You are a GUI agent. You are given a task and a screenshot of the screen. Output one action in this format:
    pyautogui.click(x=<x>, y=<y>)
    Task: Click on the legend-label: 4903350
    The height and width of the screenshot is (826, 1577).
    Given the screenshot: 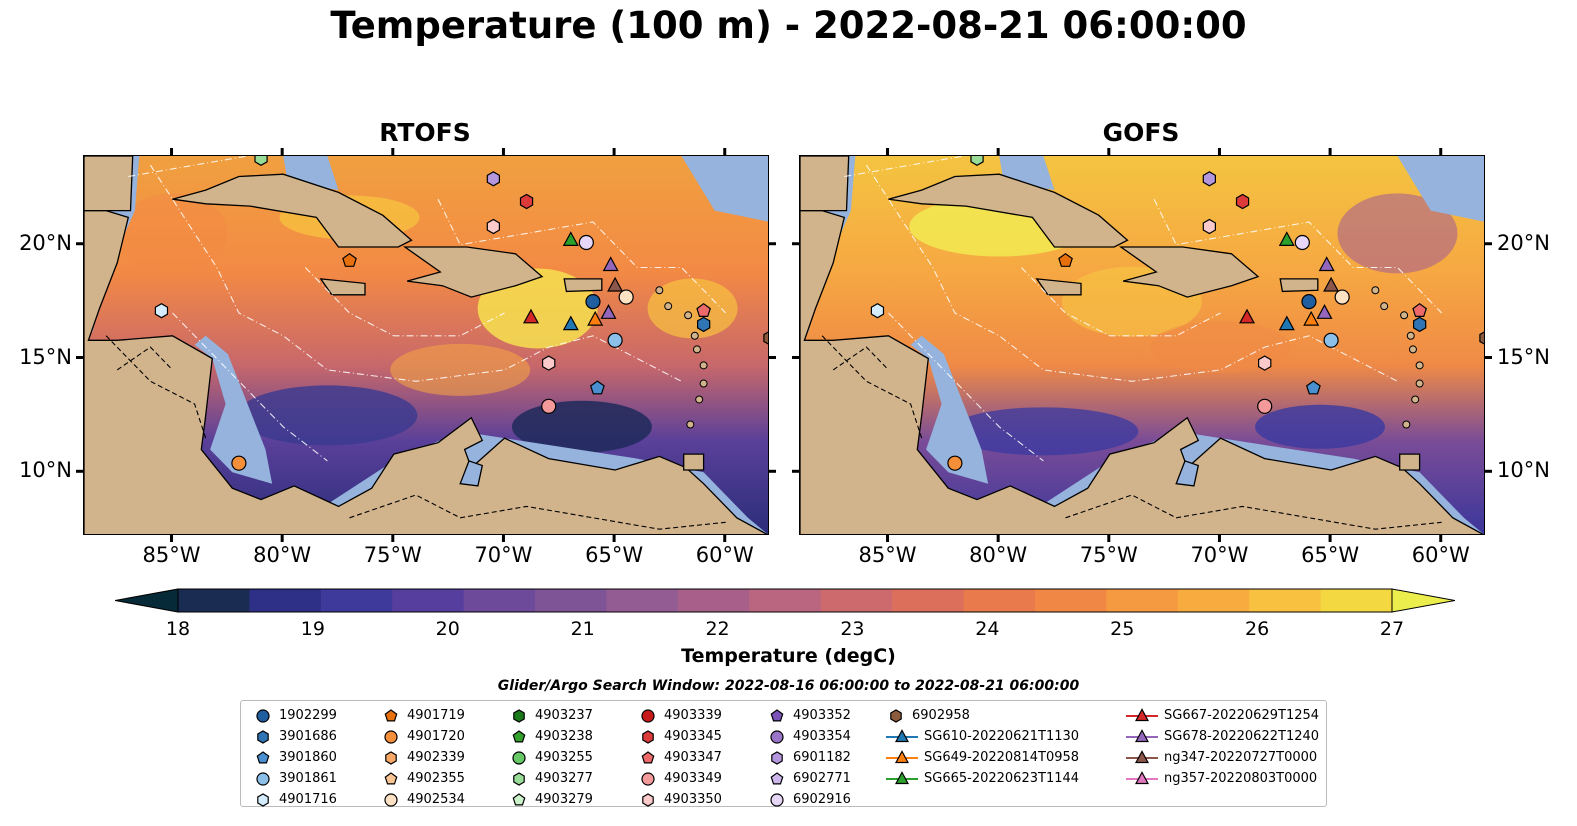 What is the action you would take?
    pyautogui.click(x=693, y=799)
    